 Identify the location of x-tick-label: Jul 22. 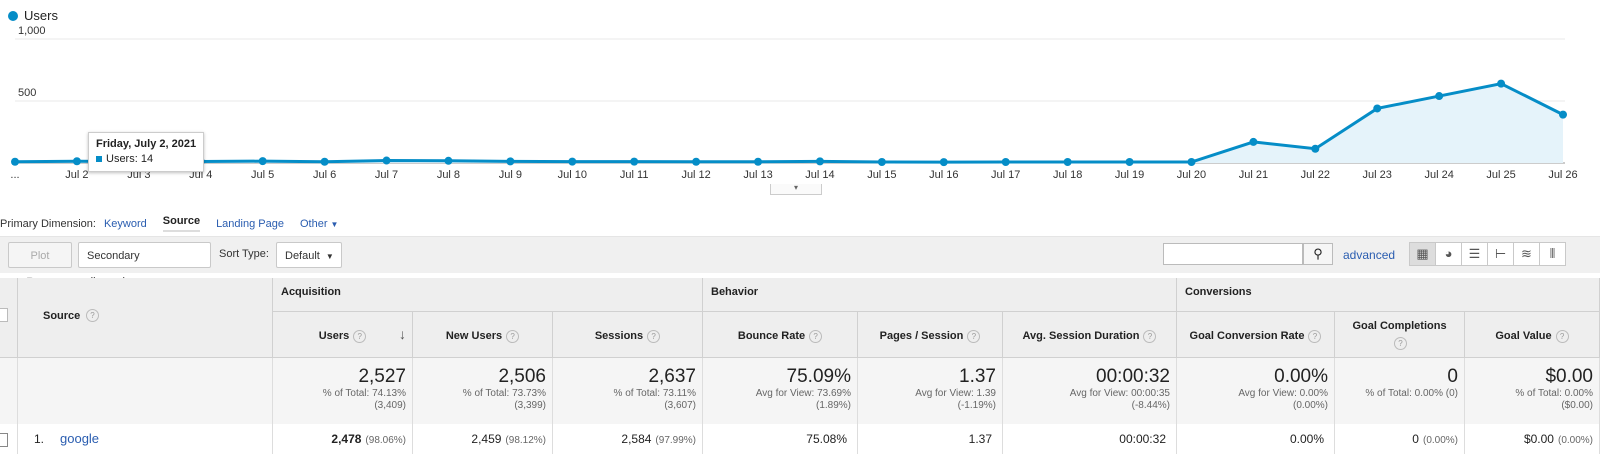
(1315, 175).